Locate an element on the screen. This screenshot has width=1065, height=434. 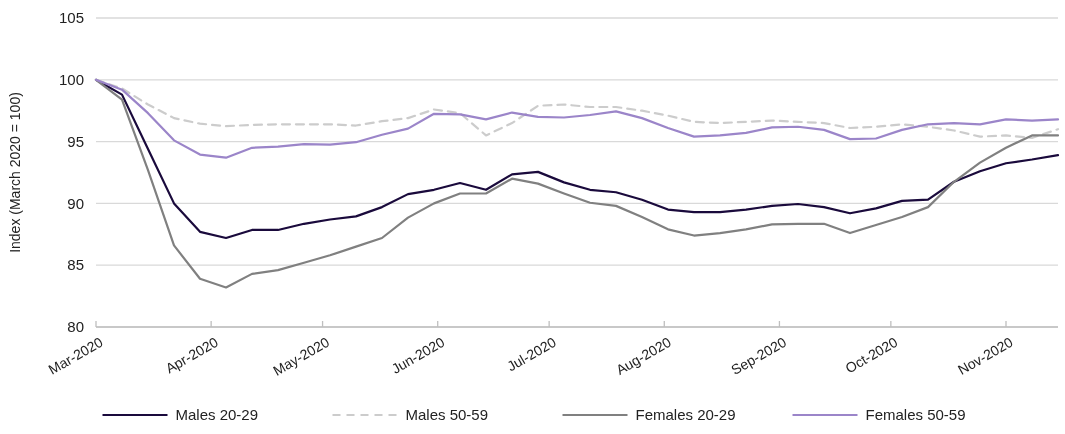
y-tick-label: 100 is located at coordinates (71, 80).